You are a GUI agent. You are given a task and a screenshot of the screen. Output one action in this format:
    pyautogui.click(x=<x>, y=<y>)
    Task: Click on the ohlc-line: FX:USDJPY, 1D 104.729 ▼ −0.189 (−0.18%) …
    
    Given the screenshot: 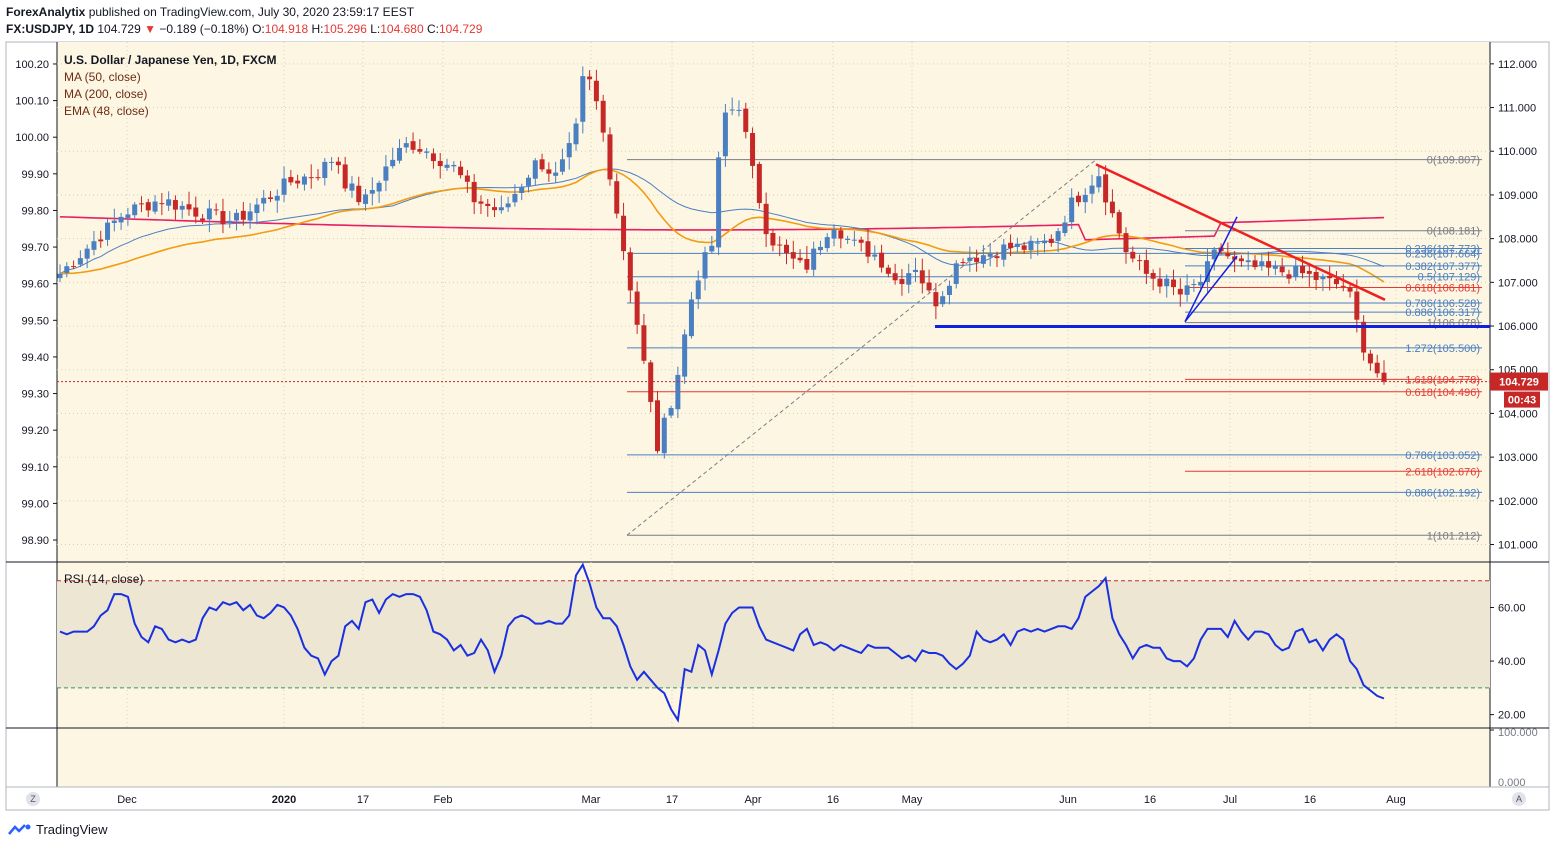 What is the action you would take?
    pyautogui.click(x=244, y=29)
    